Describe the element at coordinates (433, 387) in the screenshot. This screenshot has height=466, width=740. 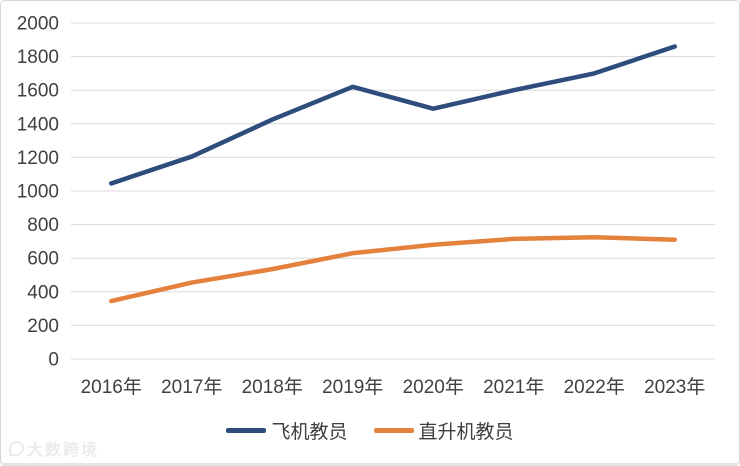
I see `x-axis-tick-label: 2020年` at that location.